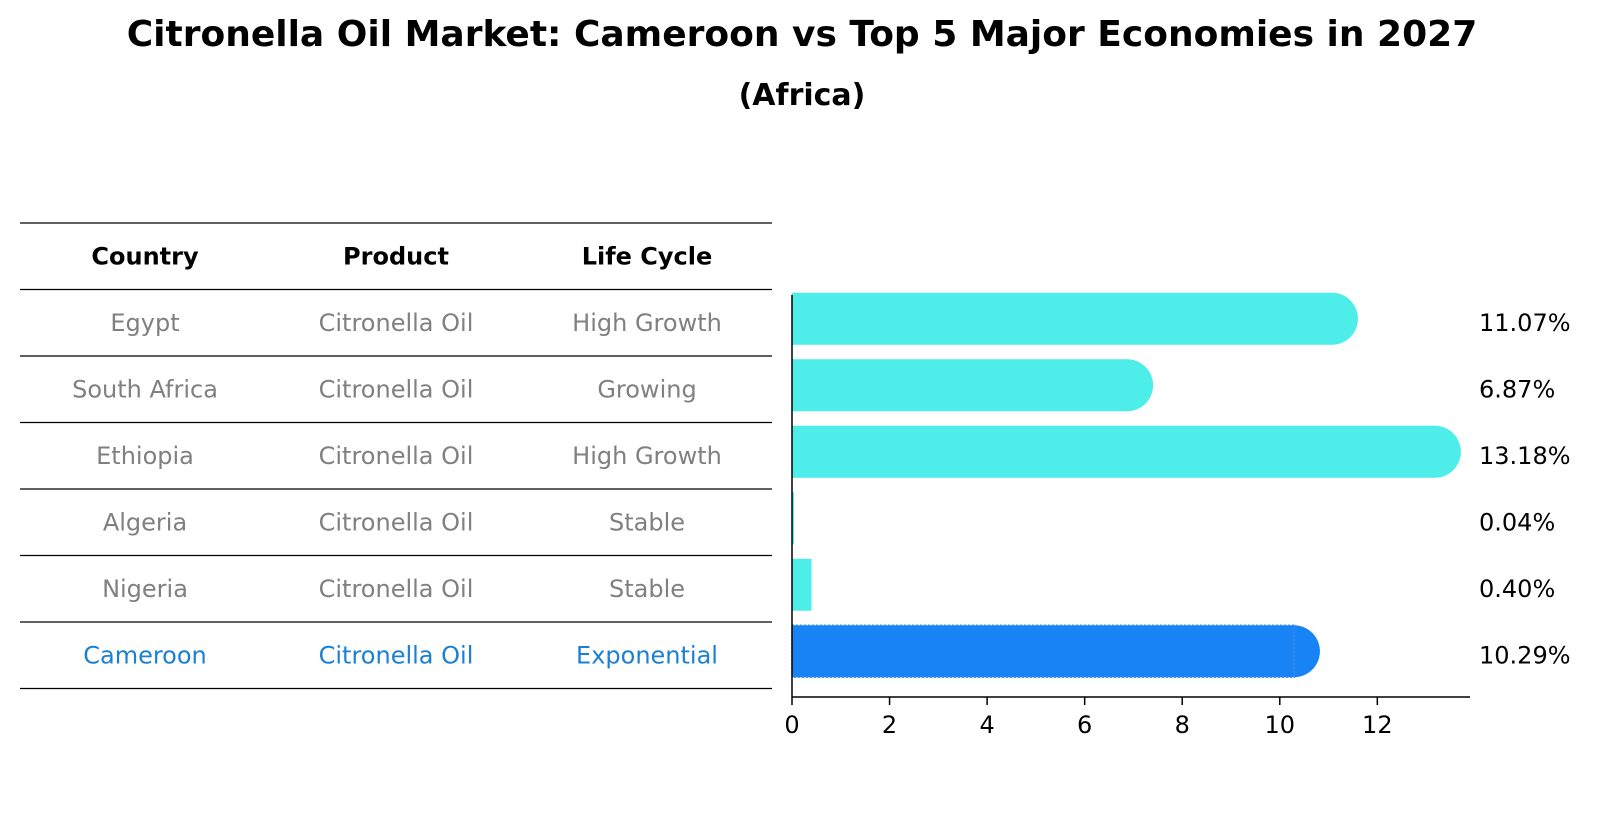  What do you see at coordinates (646, 389) in the screenshot?
I see `table-cell-life-cycle: Growing` at bounding box center [646, 389].